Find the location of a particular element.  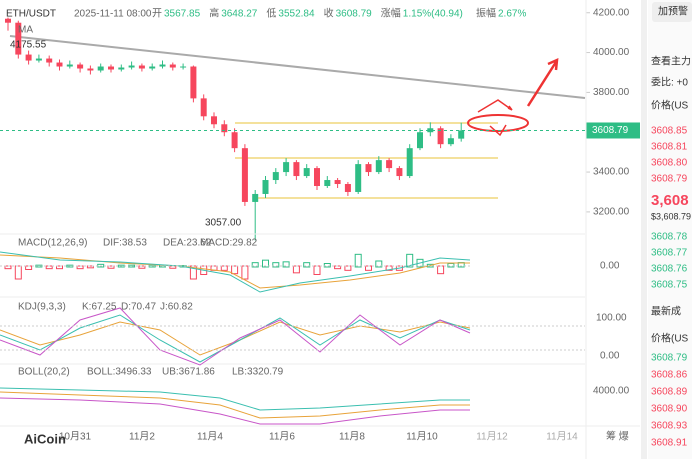

boll-mid is located at coordinates (235, 405).